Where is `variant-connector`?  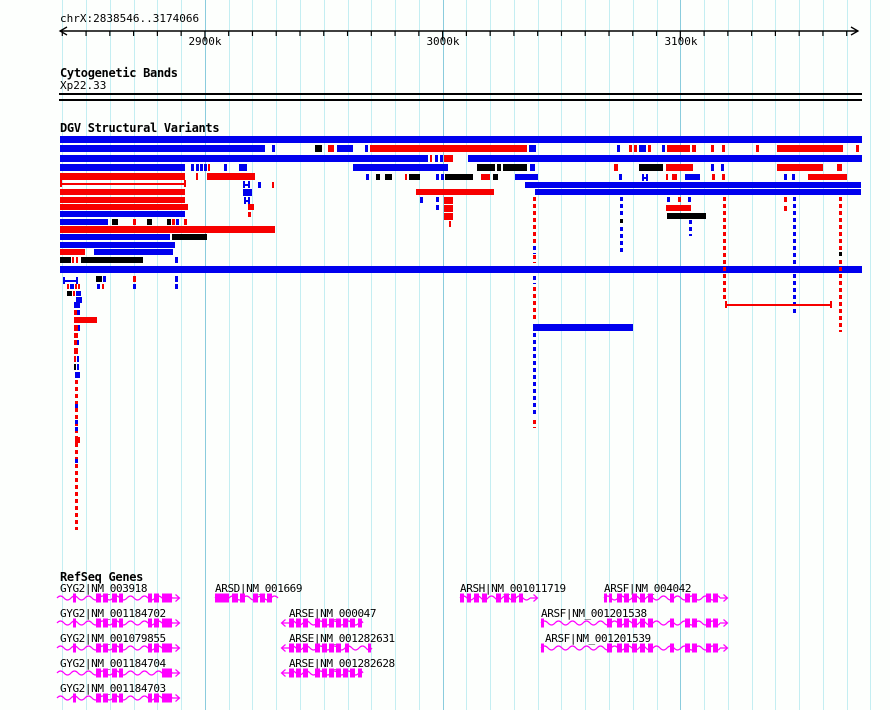
variant-connector is located at coordinates (778, 305).